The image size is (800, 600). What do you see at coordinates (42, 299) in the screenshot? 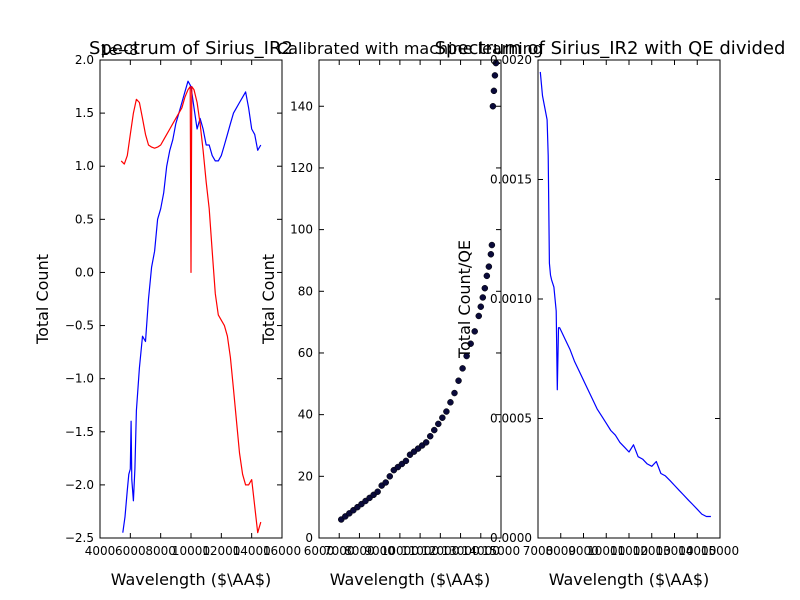
I see `panel-1-ylabel: Total Count` at bounding box center [42, 299].